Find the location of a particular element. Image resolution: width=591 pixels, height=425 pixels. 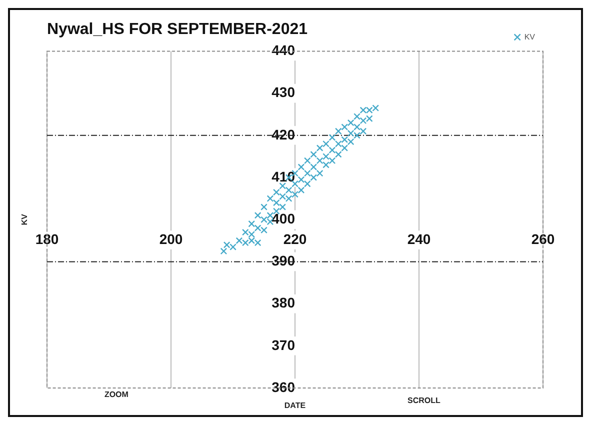

x-tick-label: 220 is located at coordinates (295, 238).